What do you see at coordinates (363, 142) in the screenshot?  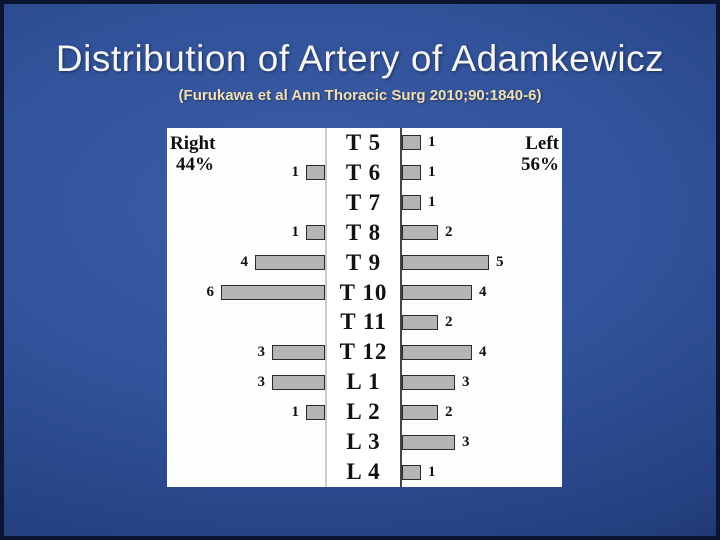 I see `level-label: T 5` at bounding box center [363, 142].